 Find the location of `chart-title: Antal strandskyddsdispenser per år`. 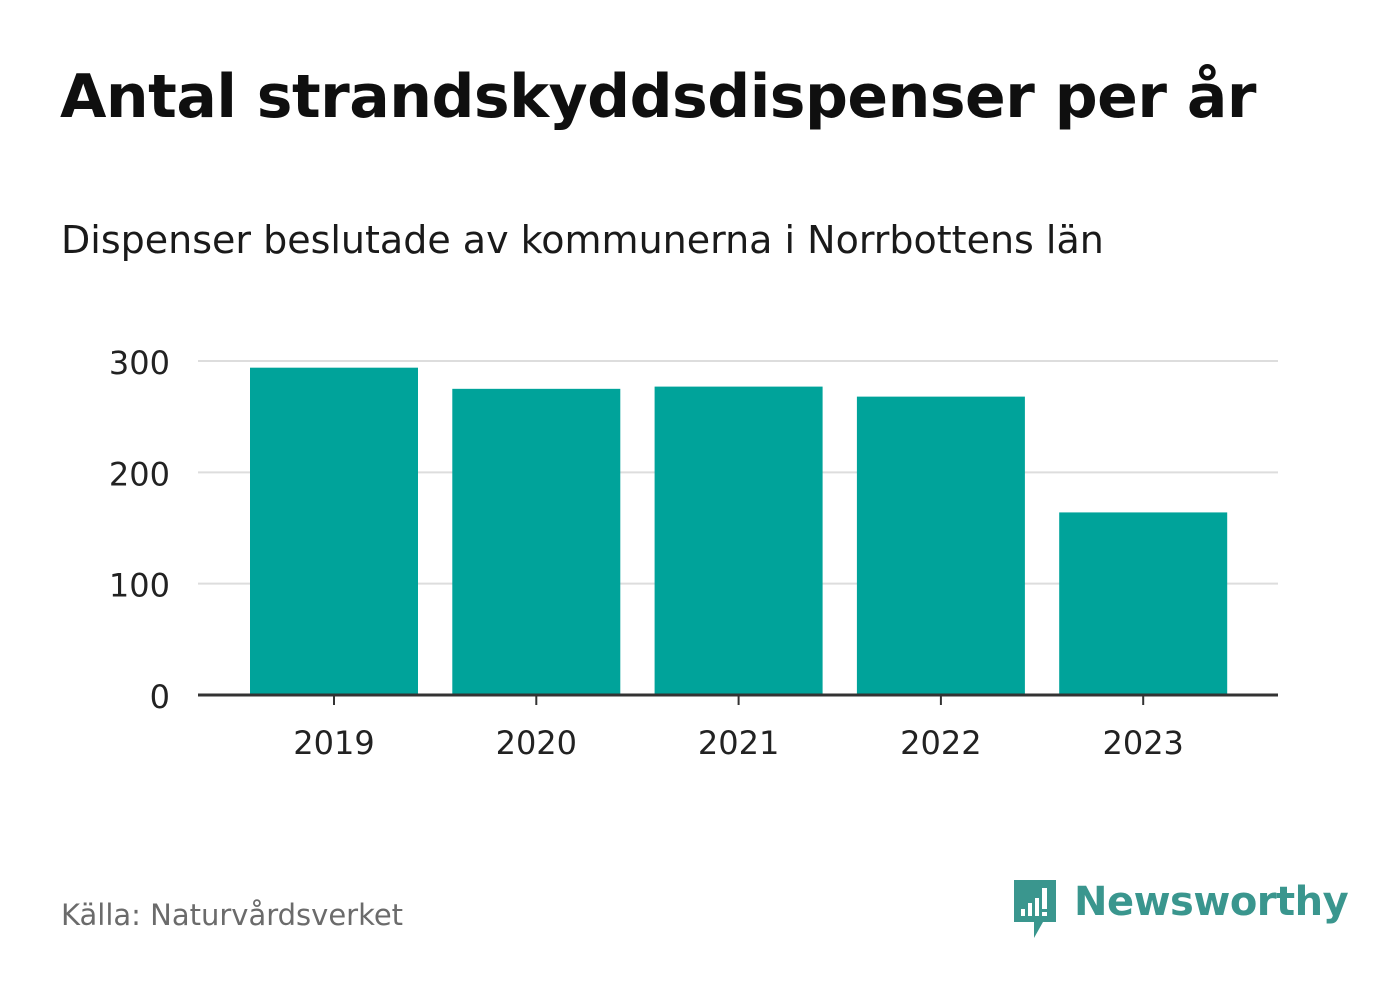

chart-title: Antal strandskyddsdispenser per år is located at coordinates (658, 97).